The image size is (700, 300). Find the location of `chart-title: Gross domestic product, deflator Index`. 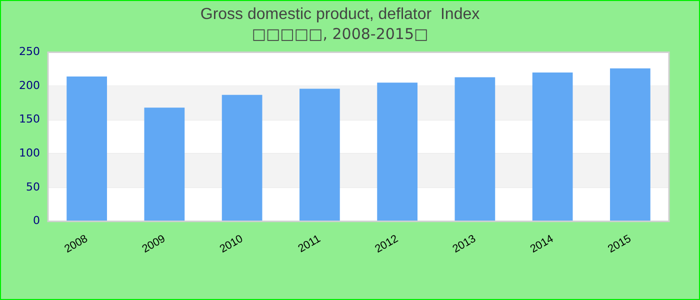

chart-title: Gross domestic product, deflator Index is located at coordinates (340, 15).